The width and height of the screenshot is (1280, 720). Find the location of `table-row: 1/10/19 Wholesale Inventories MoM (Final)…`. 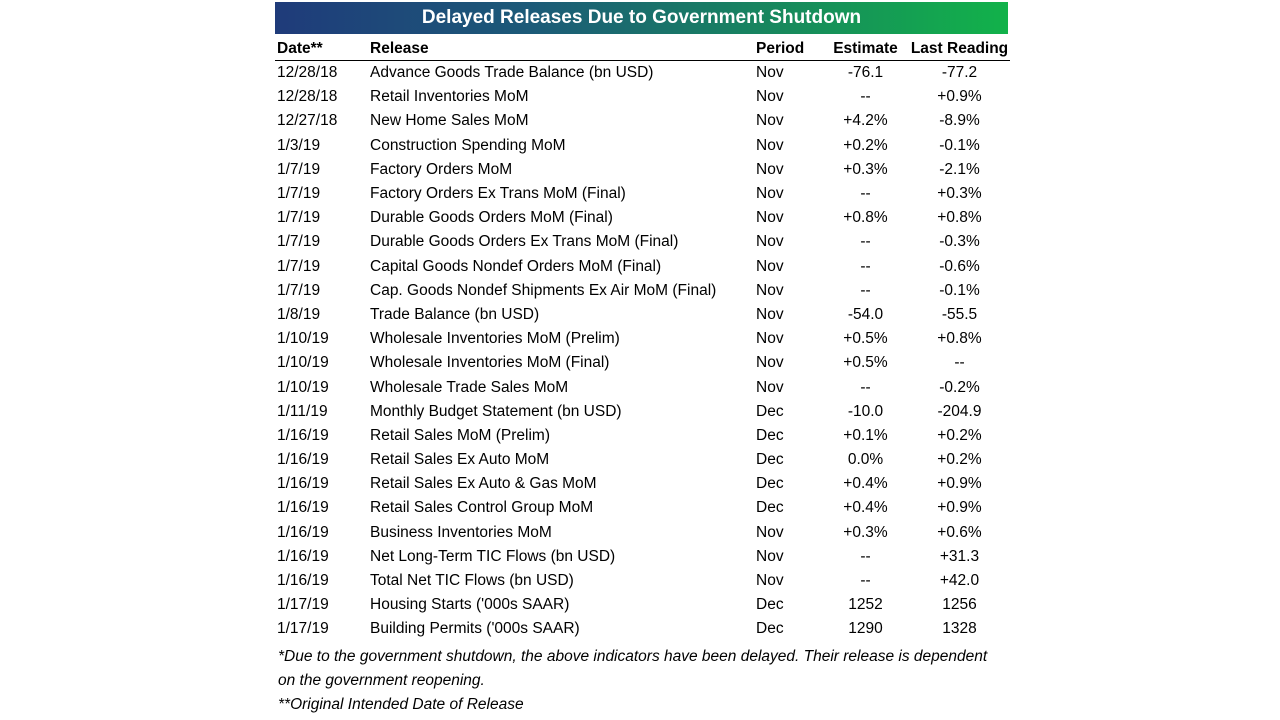

table-row: 1/10/19 Wholesale Inventories MoM (Final)… is located at coordinates (642, 363).